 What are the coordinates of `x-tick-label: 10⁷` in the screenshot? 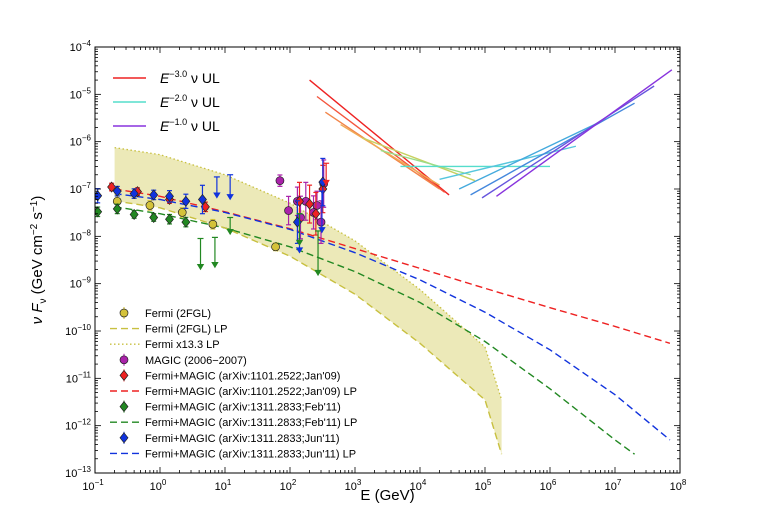 It's located at (613, 485).